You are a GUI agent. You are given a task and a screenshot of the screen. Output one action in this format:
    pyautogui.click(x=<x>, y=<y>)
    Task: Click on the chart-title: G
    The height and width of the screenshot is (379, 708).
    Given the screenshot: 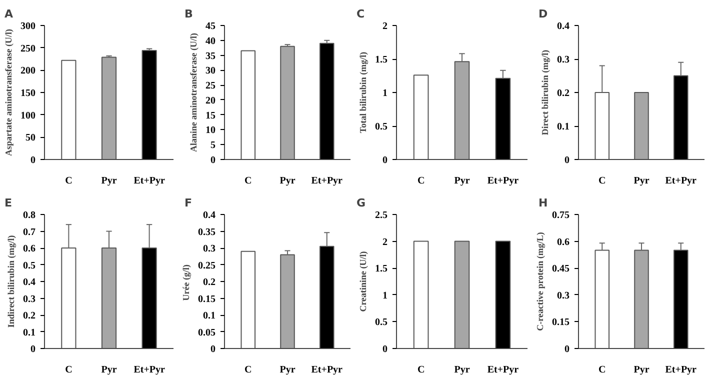 What is the action you would take?
    pyautogui.click(x=361, y=203)
    